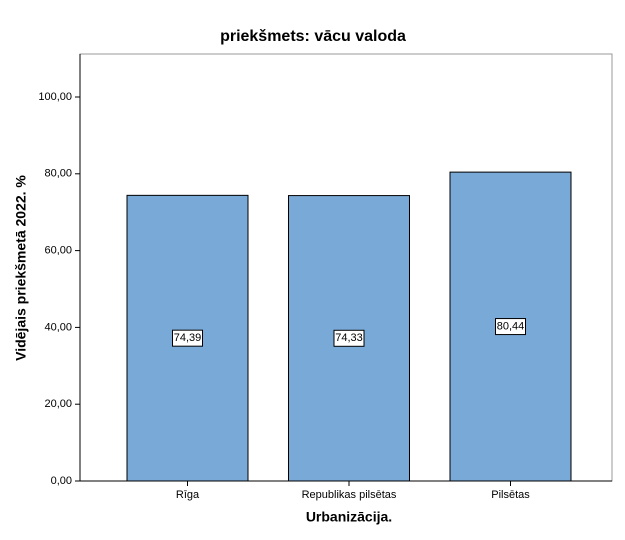  What do you see at coordinates (58, 251) in the screenshot?
I see `y-tick-label: 60,00` at bounding box center [58, 251].